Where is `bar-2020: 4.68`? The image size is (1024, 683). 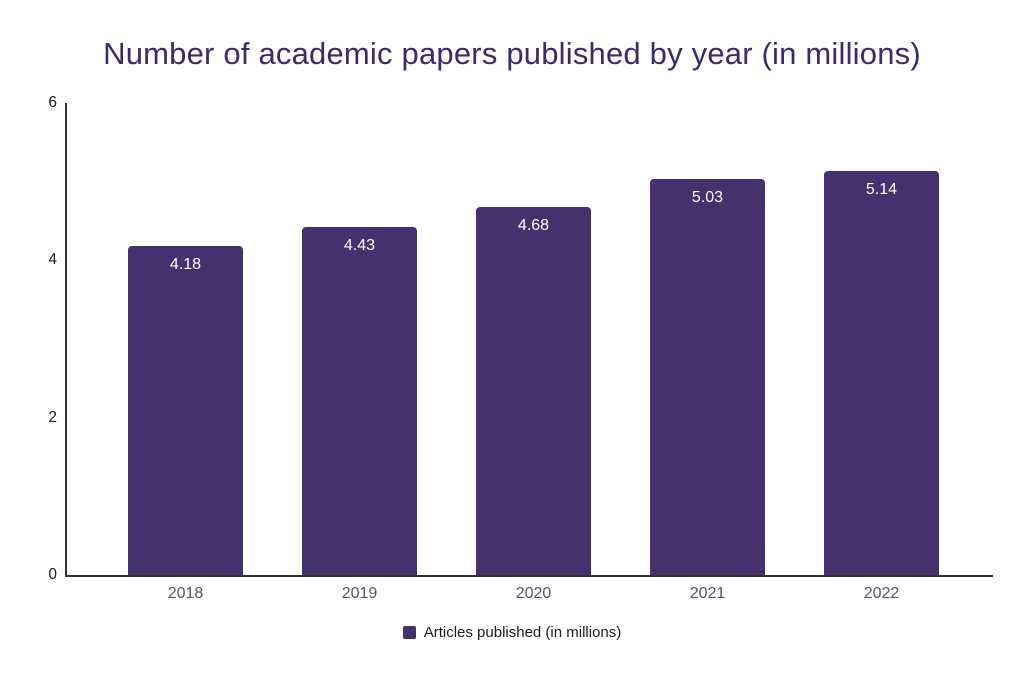 bar-2020: 4.68 is located at coordinates (533, 390).